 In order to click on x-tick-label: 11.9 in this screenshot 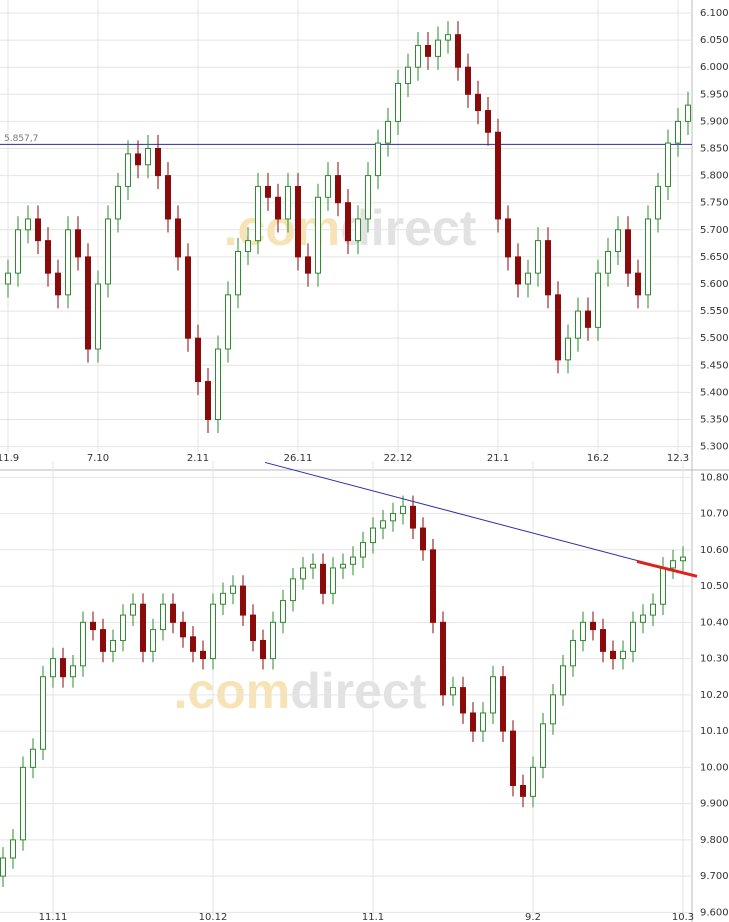, I will do `click(9, 458)`.